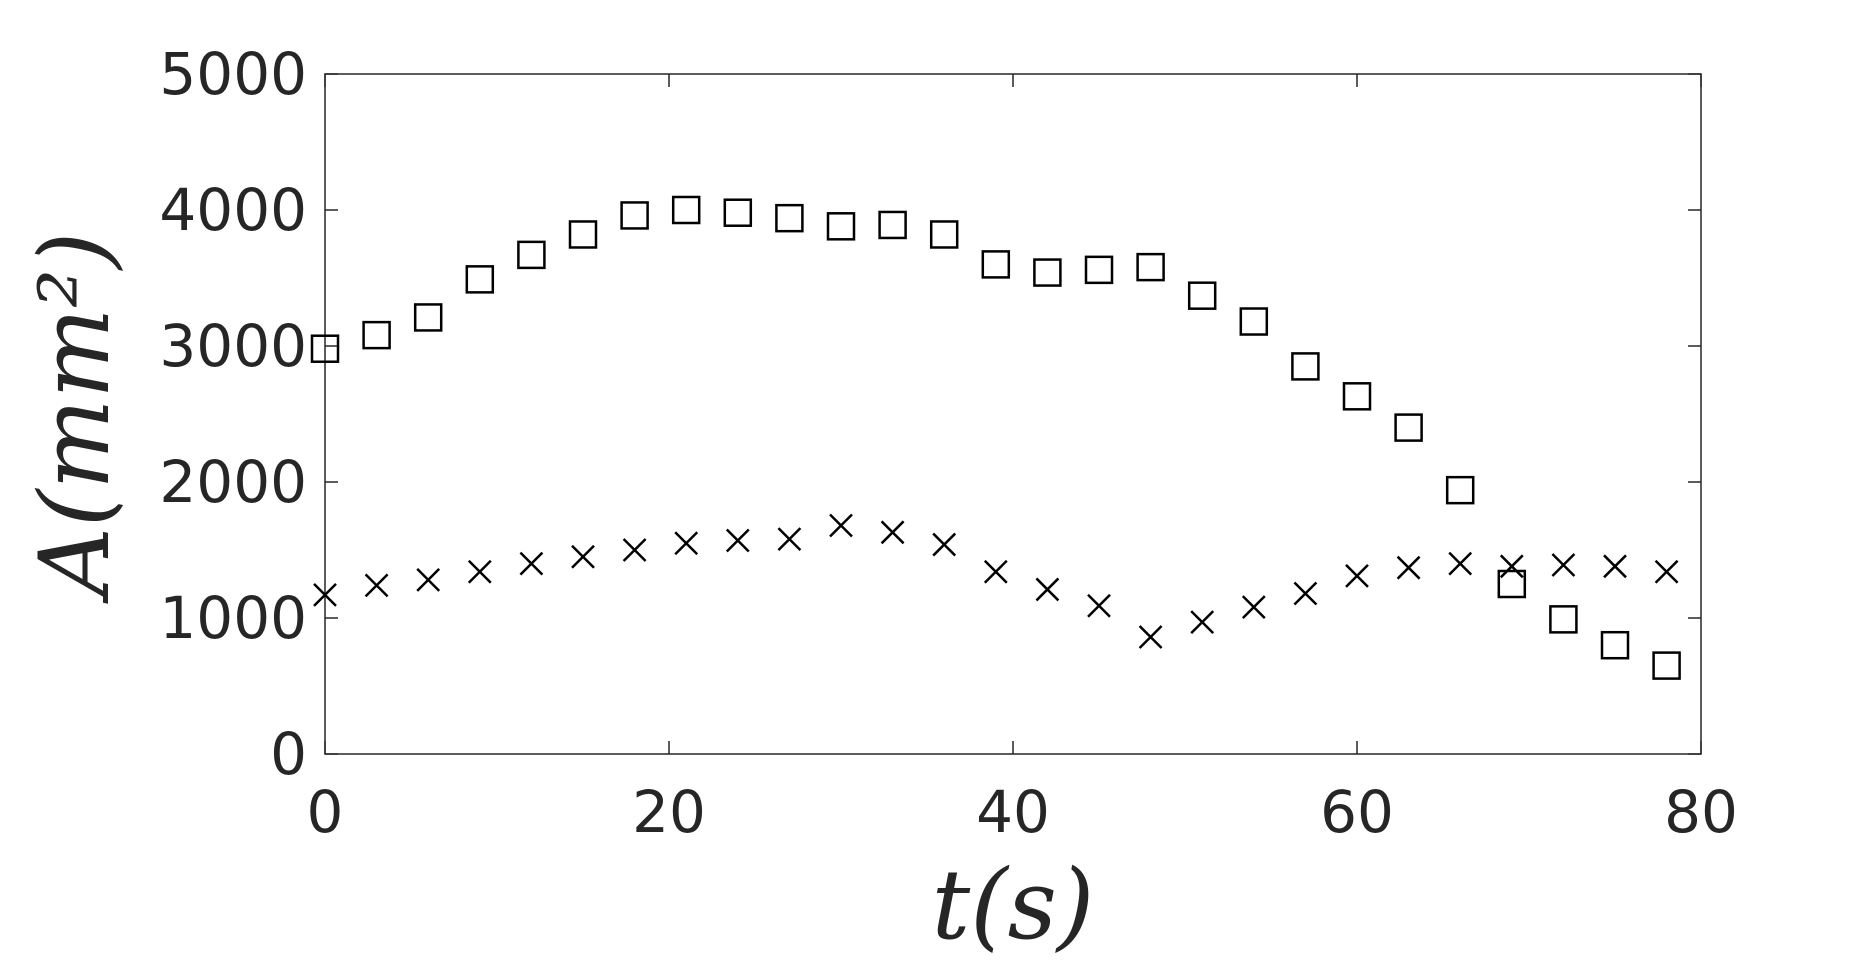  I want to click on x-tick-label: 60, so click(1357, 812).